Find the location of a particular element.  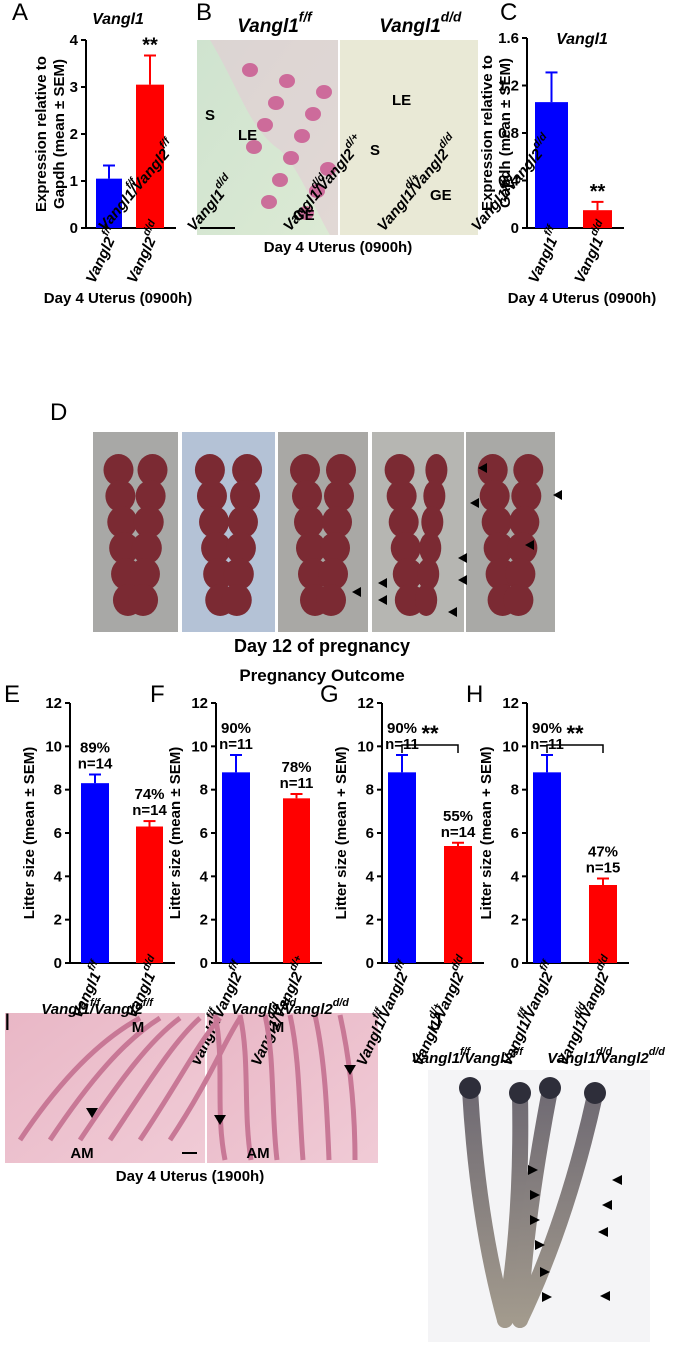

panel-letter: E is located at coordinates (12, 694).